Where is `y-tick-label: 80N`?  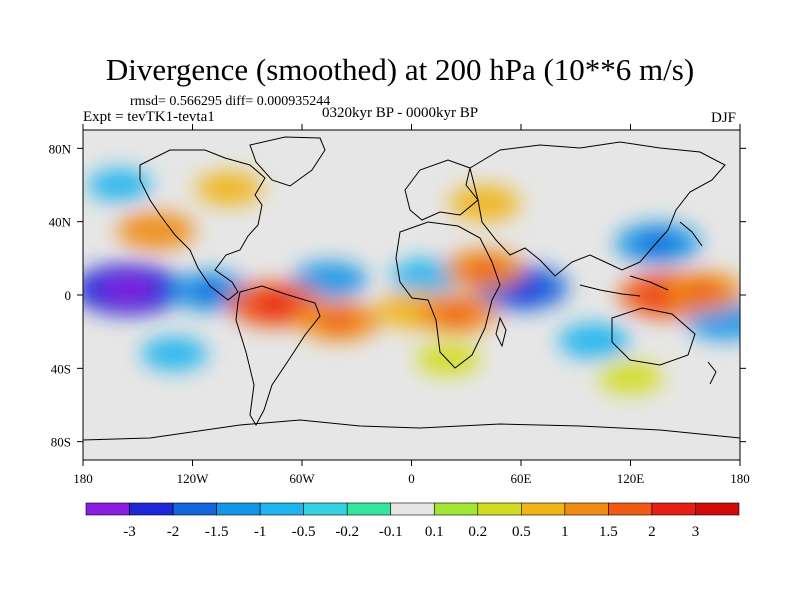
y-tick-label: 80N is located at coordinates (60, 148).